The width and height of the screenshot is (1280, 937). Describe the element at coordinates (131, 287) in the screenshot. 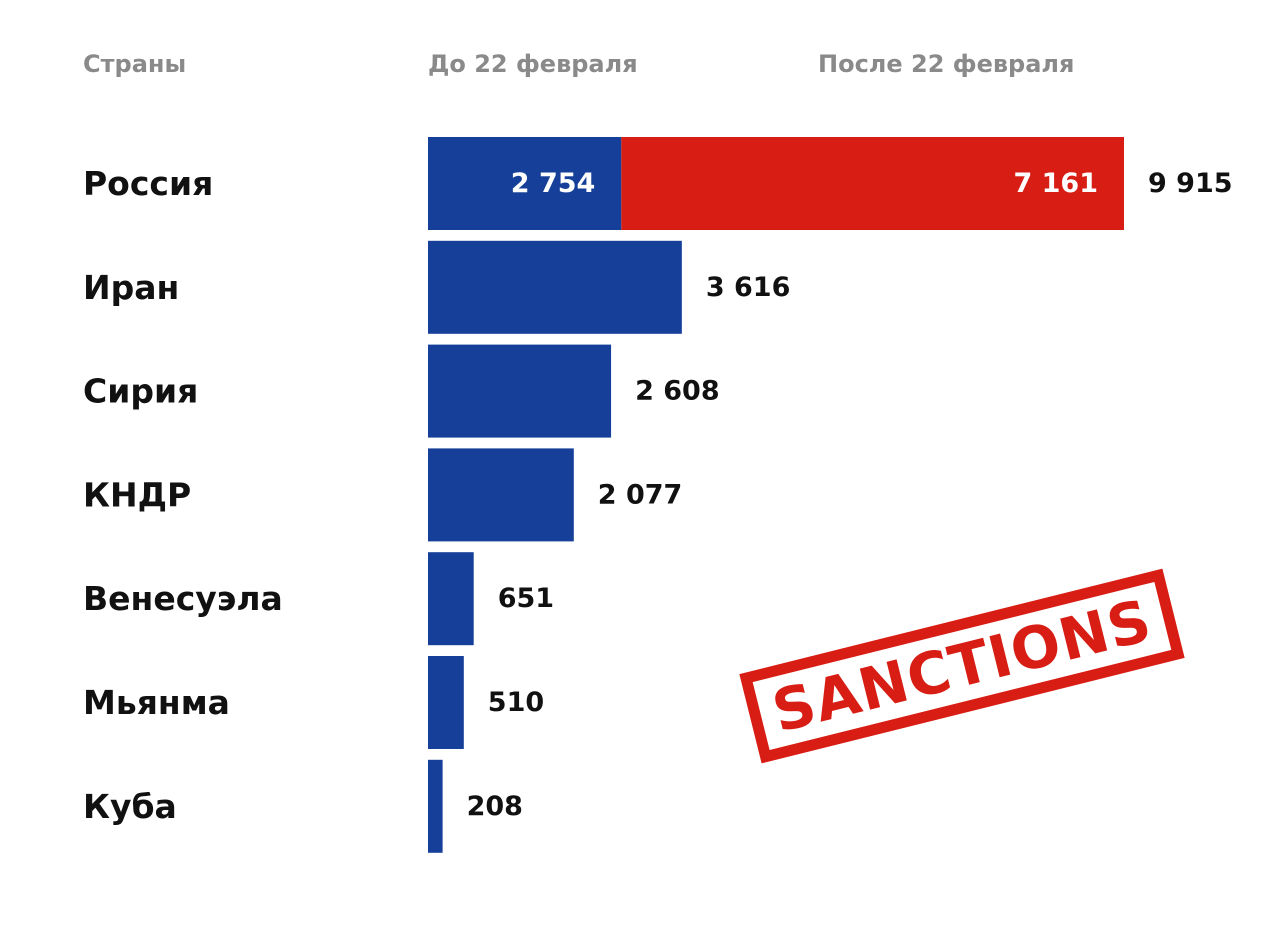

I see `country-label: Иран` at that location.